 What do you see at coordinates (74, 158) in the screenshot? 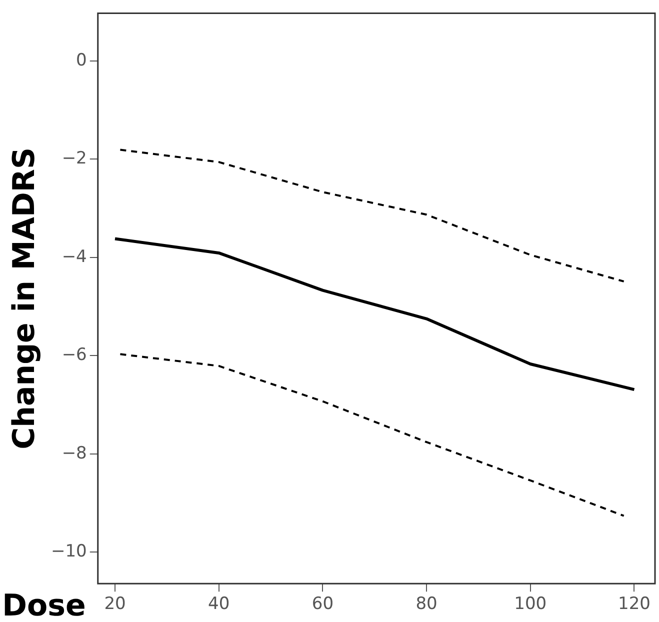
I see `y-tick-label: −2` at bounding box center [74, 158].